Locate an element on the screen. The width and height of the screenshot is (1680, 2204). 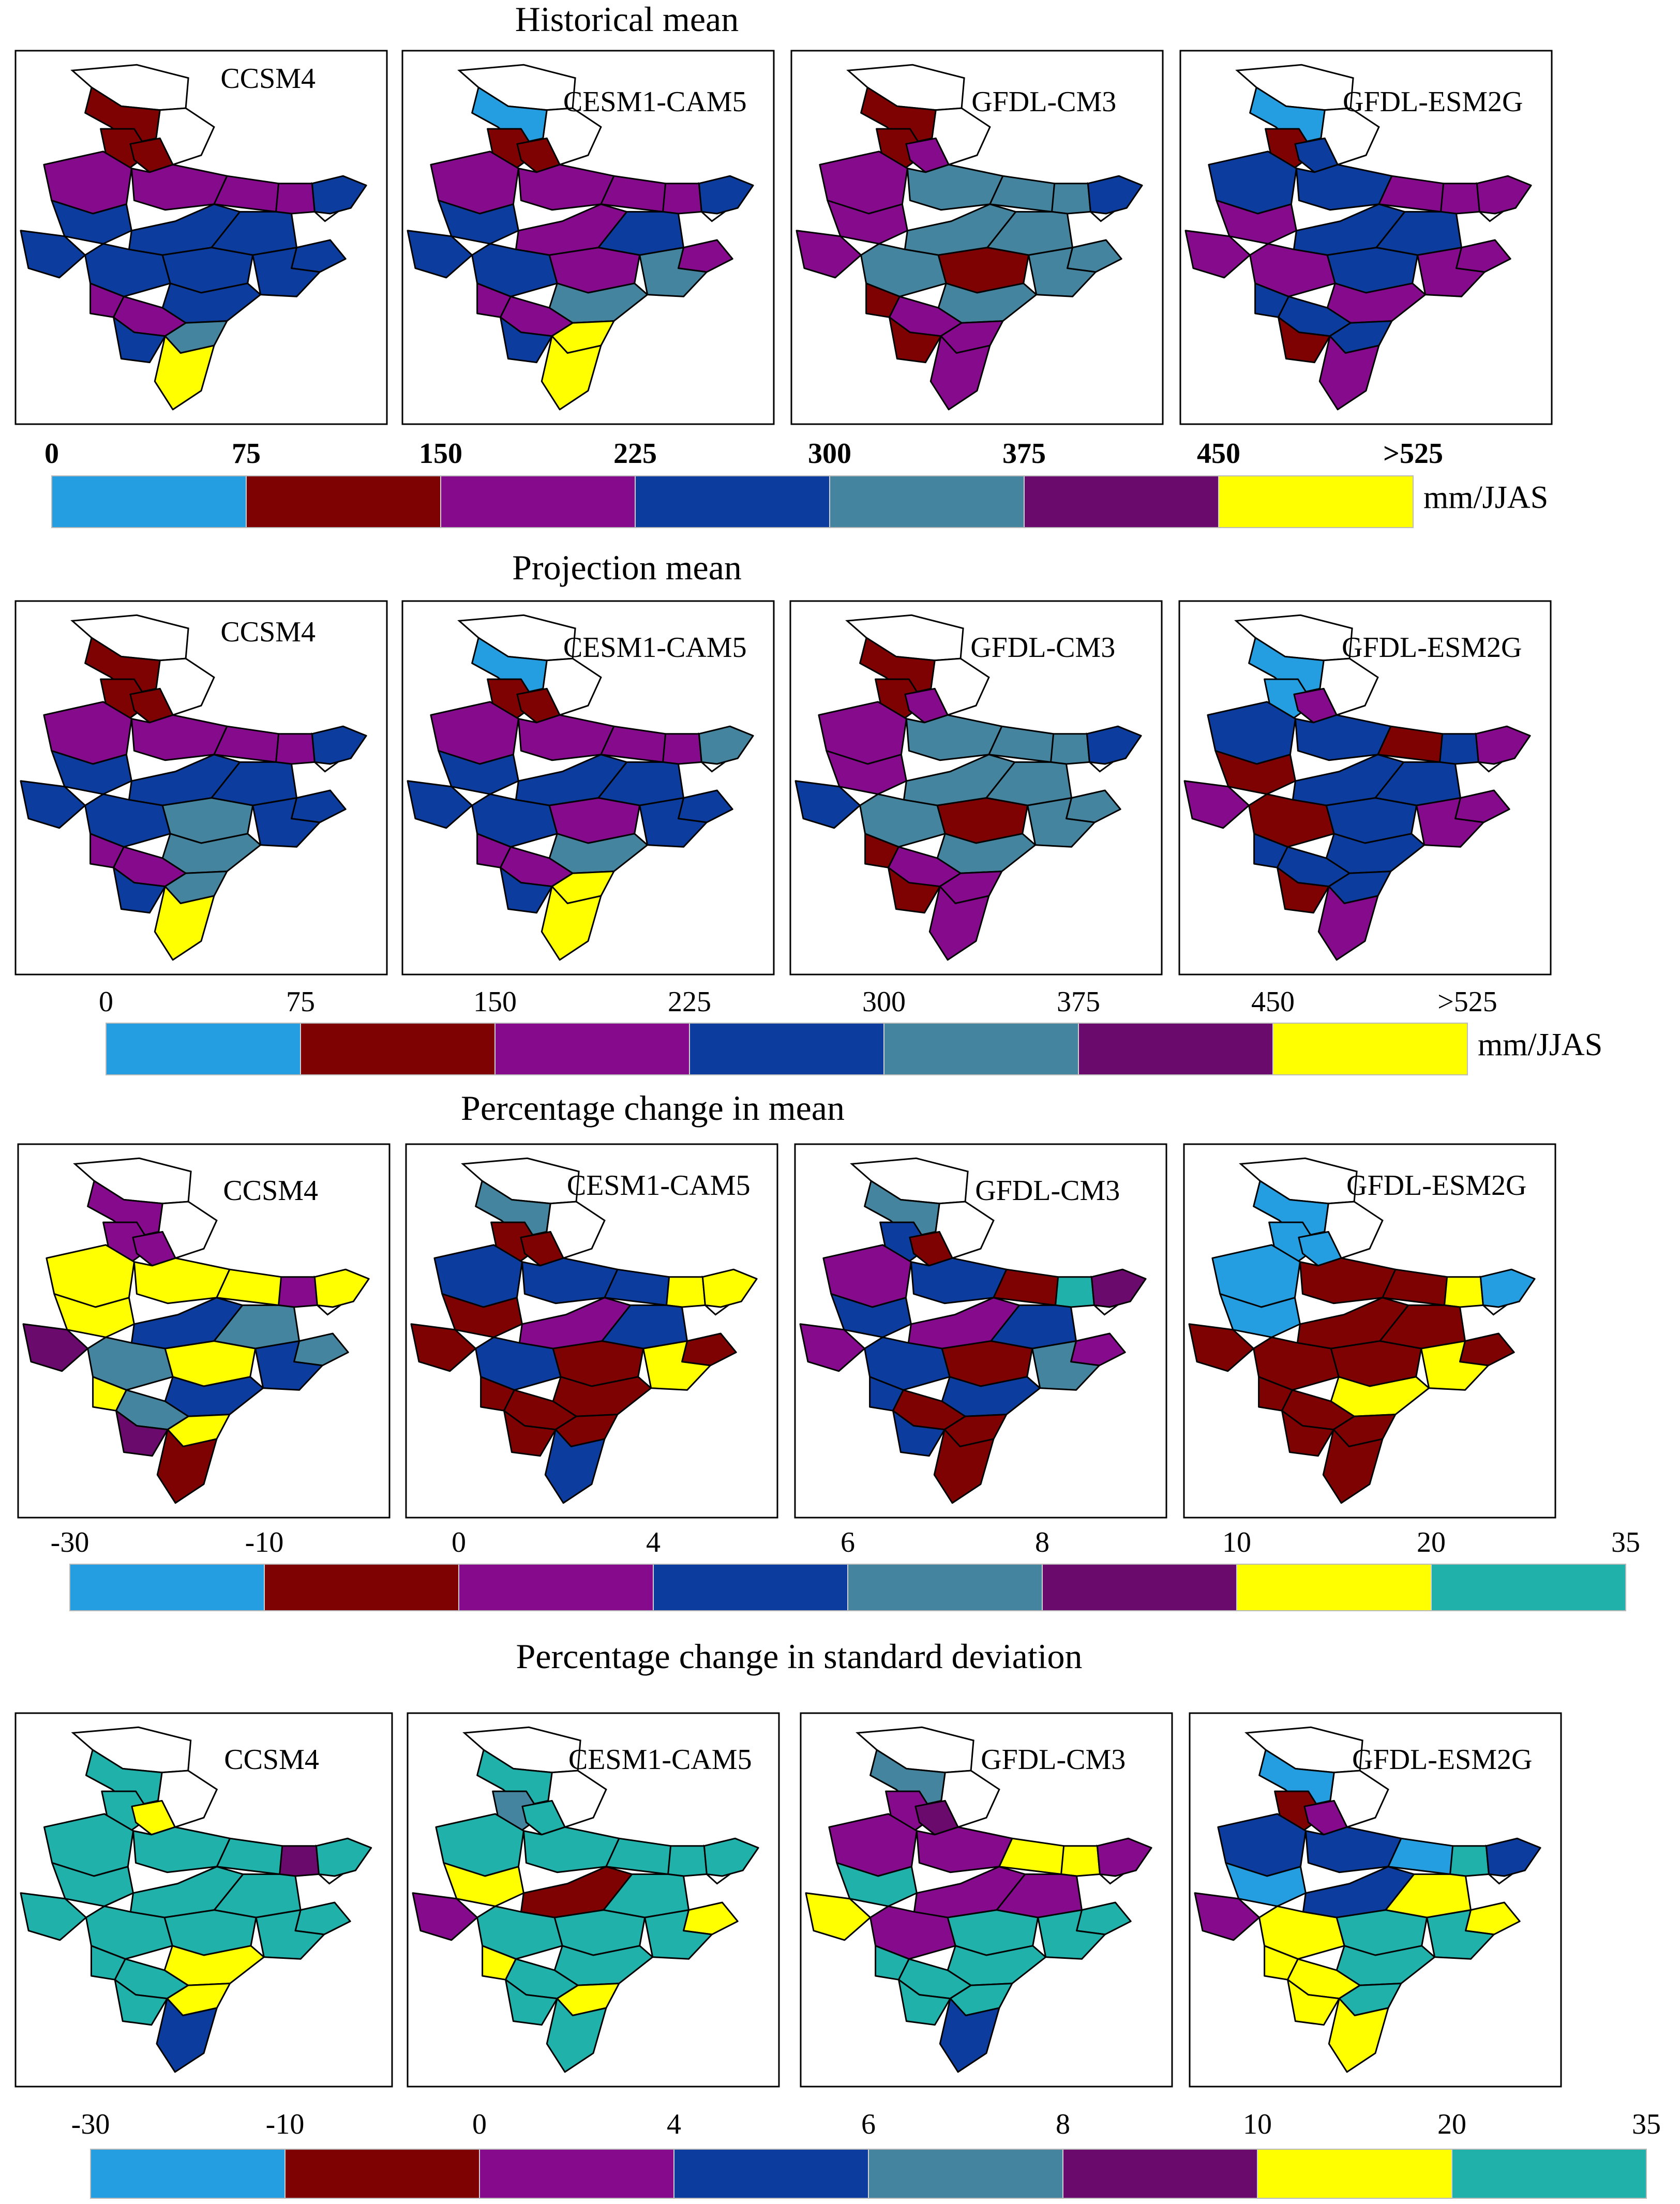
row-title: Historical mean is located at coordinates (627, 19).